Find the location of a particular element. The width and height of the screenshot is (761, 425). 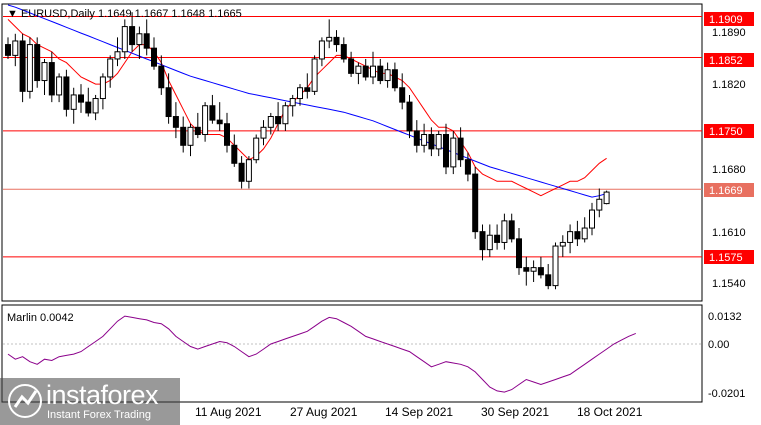

date-tick: 18 Oct 2021 is located at coordinates (610, 412).